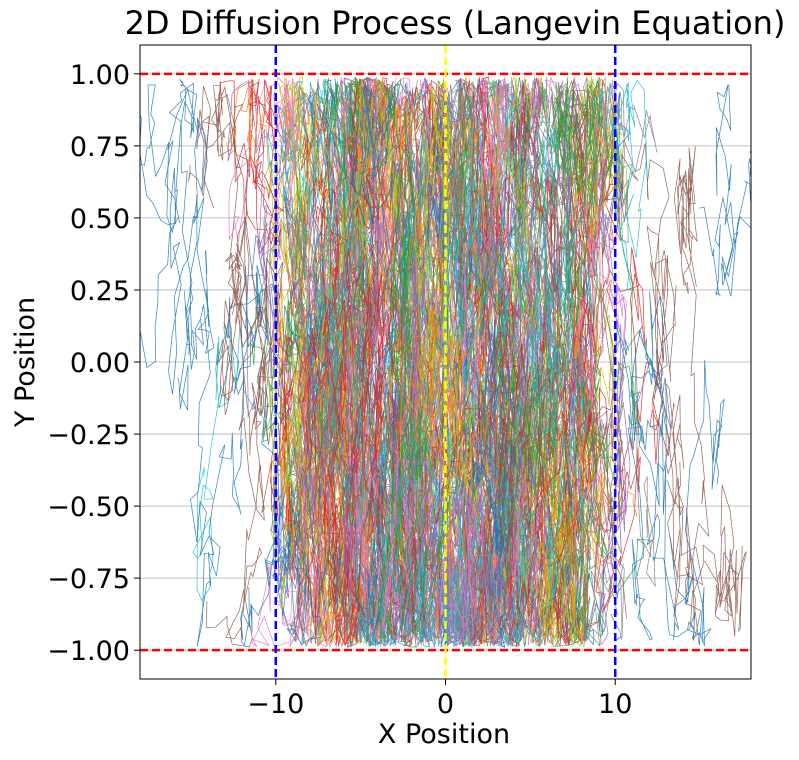  What do you see at coordinates (100, 147) in the screenshot?
I see `y-tick-label-1: 0.75` at bounding box center [100, 147].